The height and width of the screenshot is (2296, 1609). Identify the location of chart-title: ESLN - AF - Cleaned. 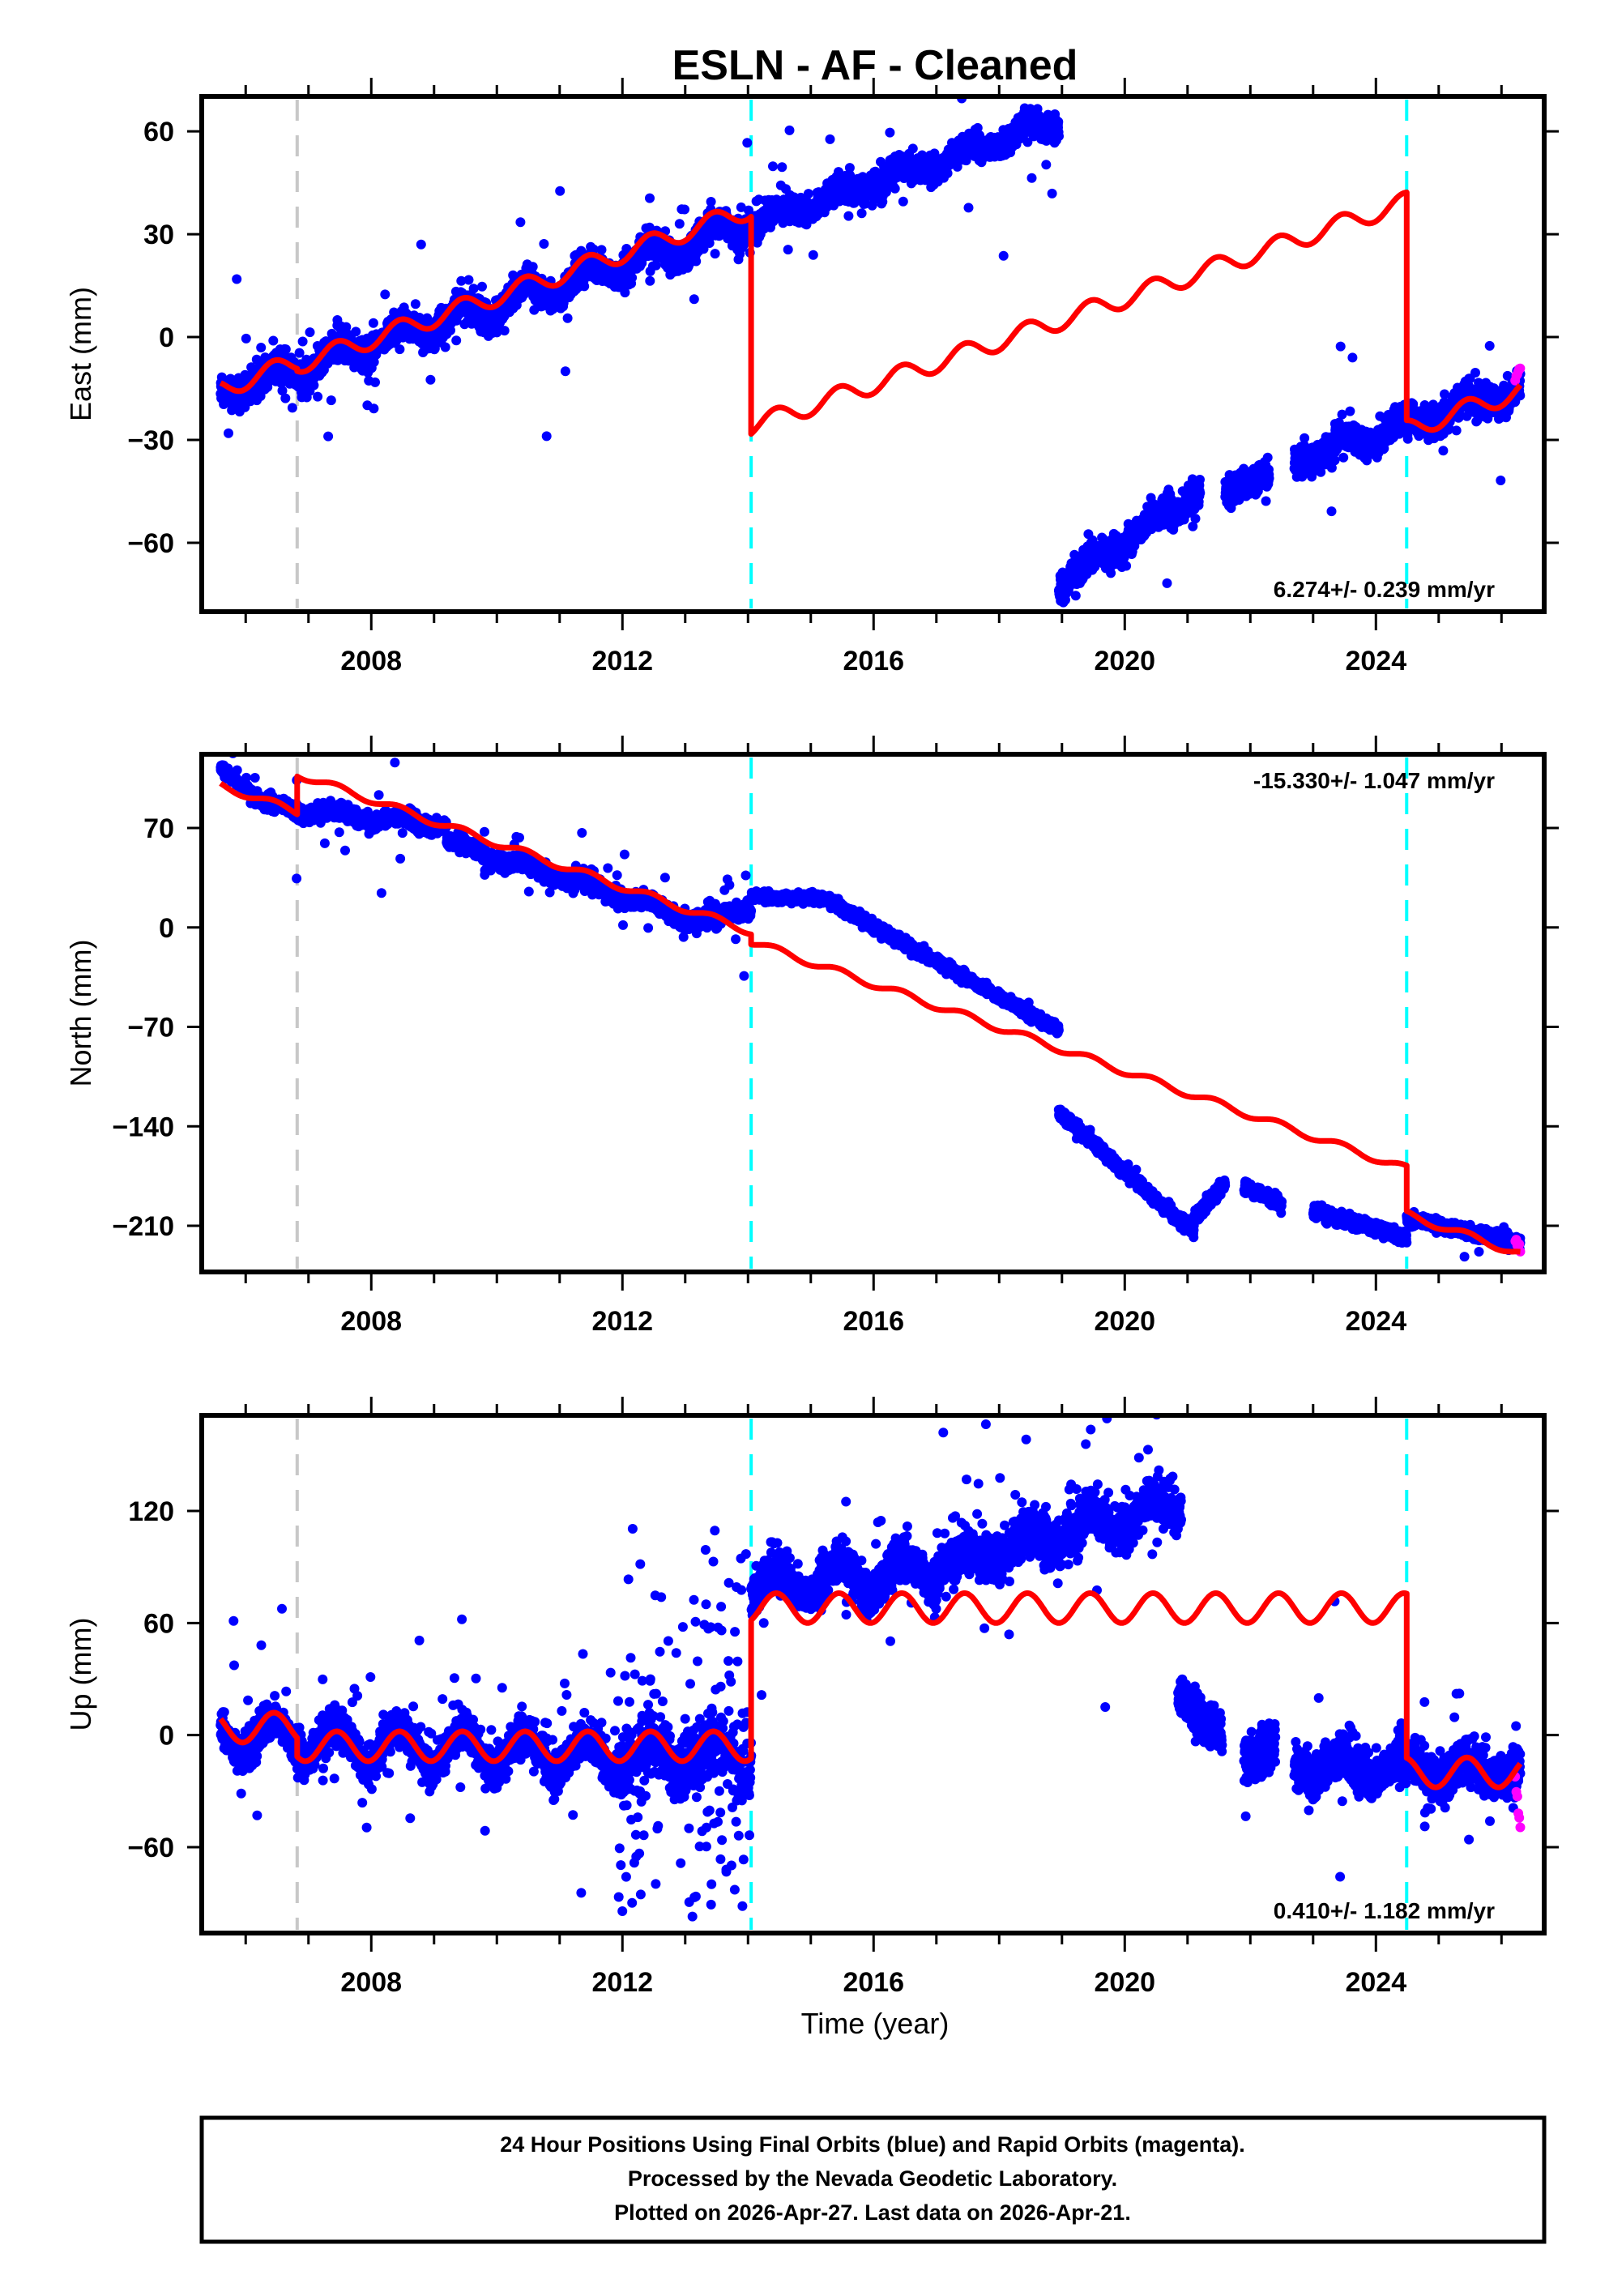
(875, 65).